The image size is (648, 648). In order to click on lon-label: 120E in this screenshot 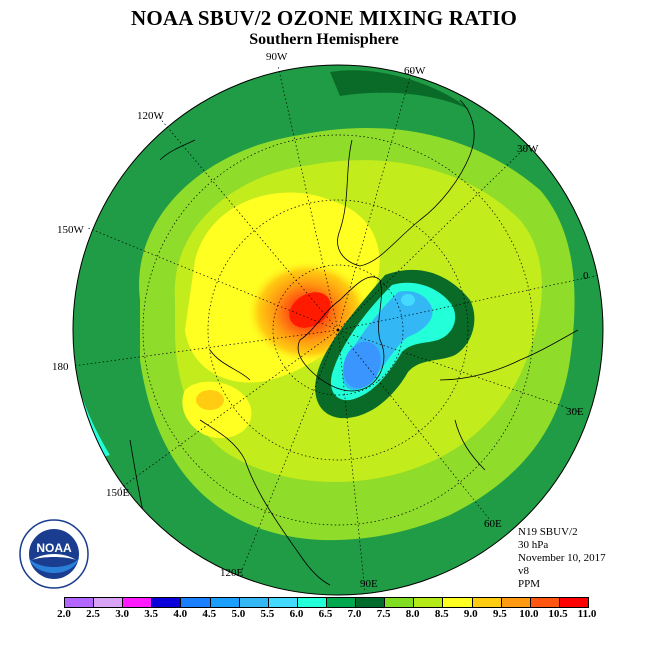, I will do `click(232, 573)`.